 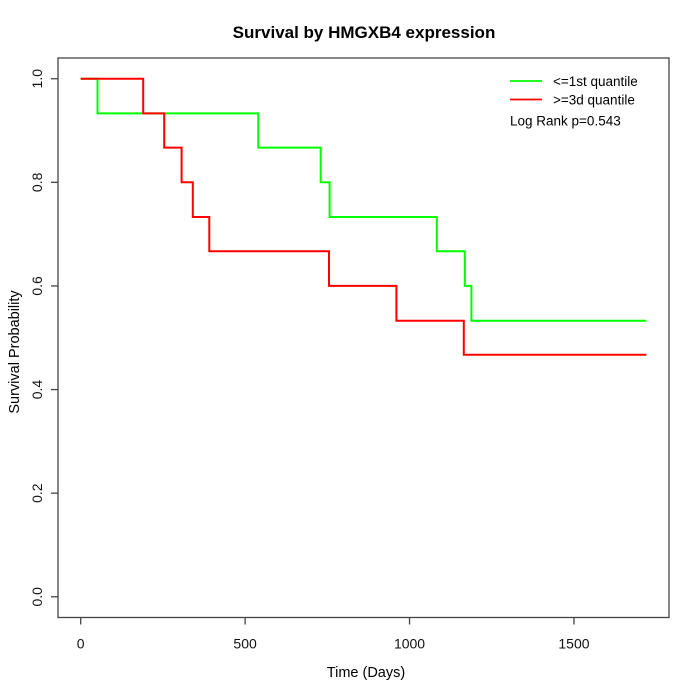 I want to click on y-tick-label: 0.0, so click(x=37, y=597).